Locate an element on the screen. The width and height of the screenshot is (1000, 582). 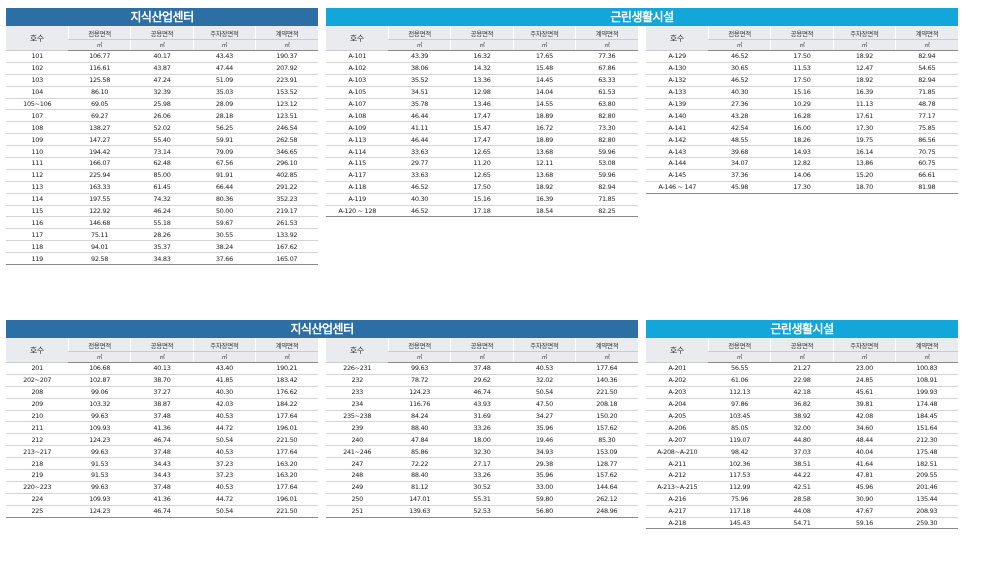
table-cell: 262.12 is located at coordinates (606, 499).